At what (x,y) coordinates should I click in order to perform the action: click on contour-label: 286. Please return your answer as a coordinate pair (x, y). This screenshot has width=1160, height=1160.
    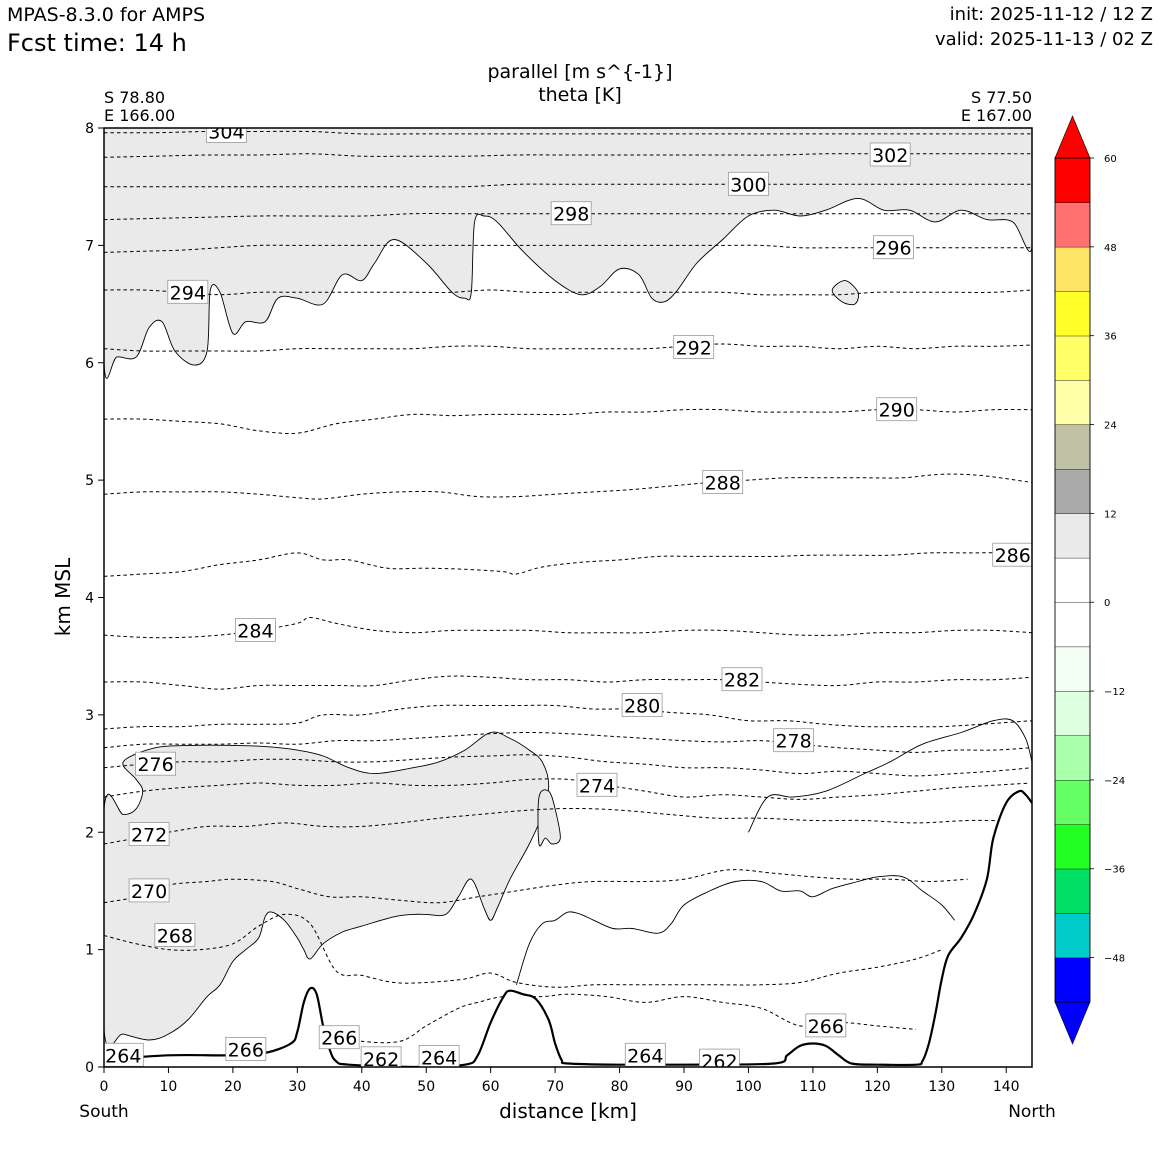
    Looking at the image, I should click on (1013, 556).